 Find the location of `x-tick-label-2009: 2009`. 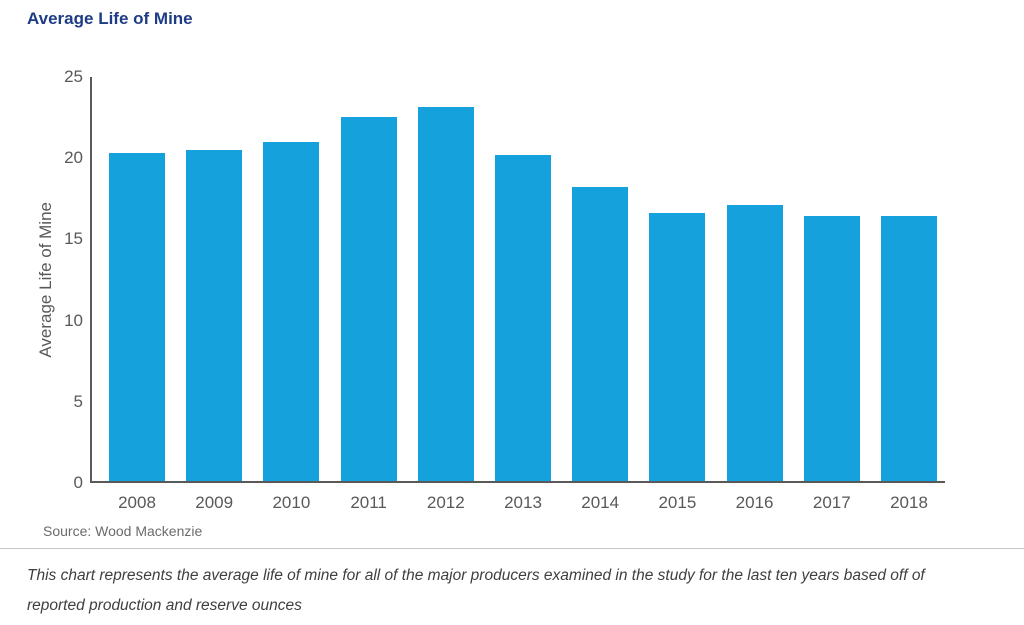

x-tick-label-2009: 2009 is located at coordinates (214, 502).